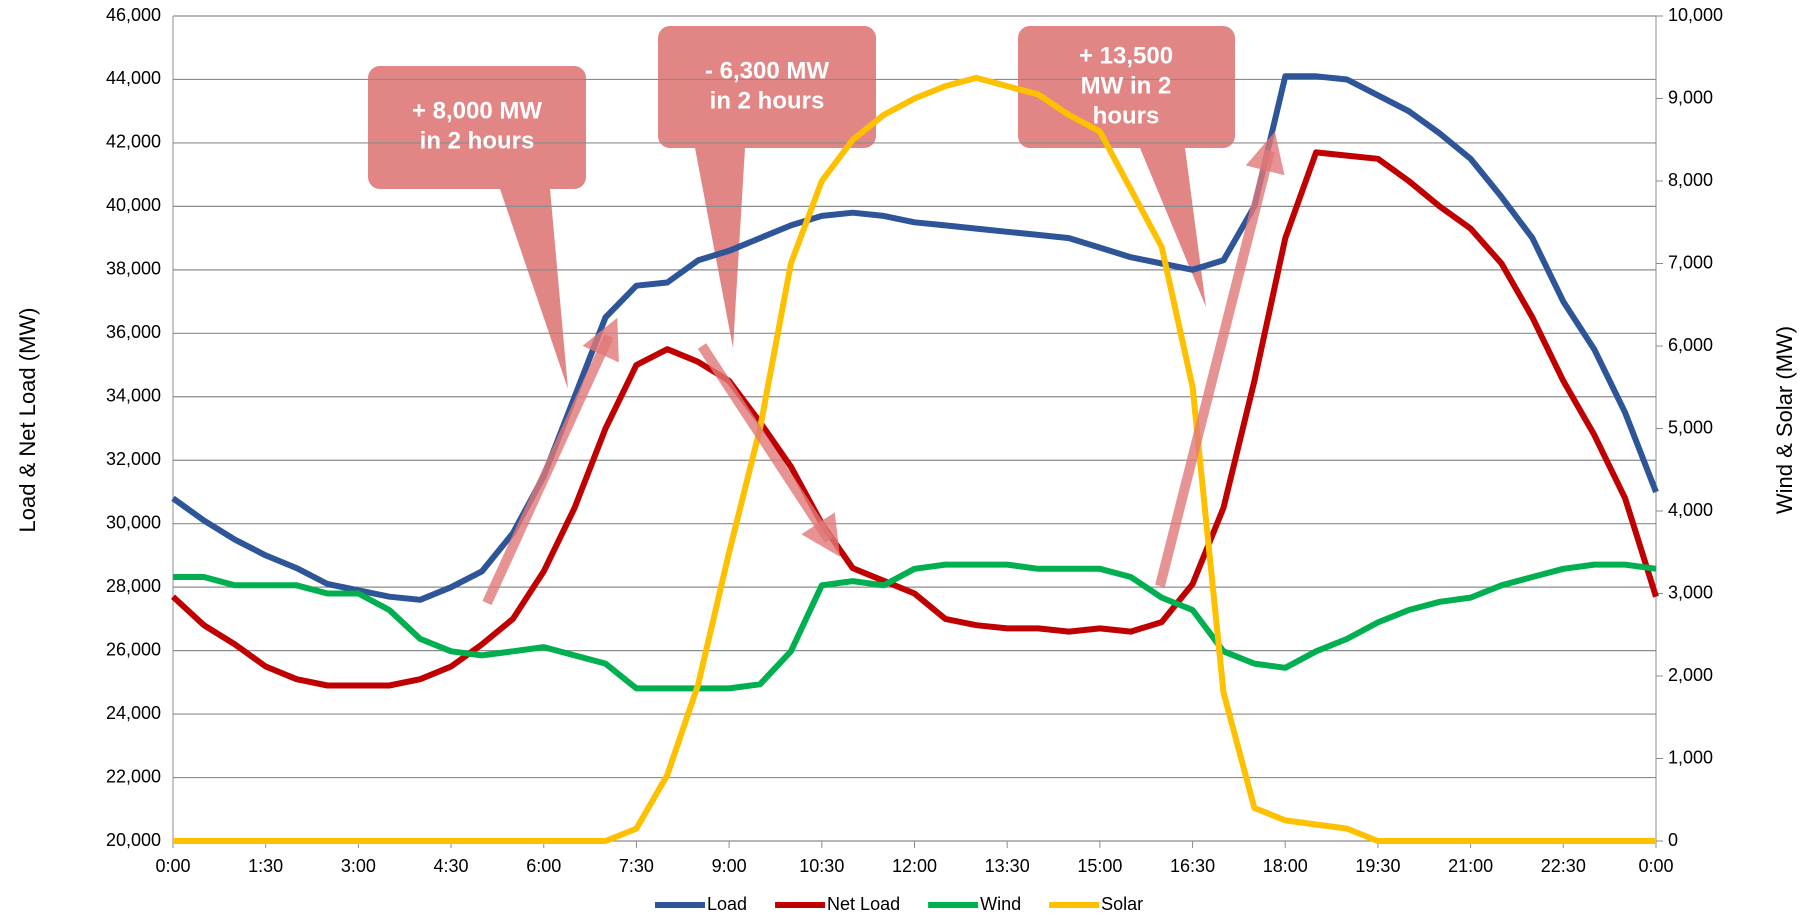 The image size is (1810, 923). What do you see at coordinates (1470, 866) in the screenshot?
I see `x-tick-label: 21:00` at bounding box center [1470, 866].